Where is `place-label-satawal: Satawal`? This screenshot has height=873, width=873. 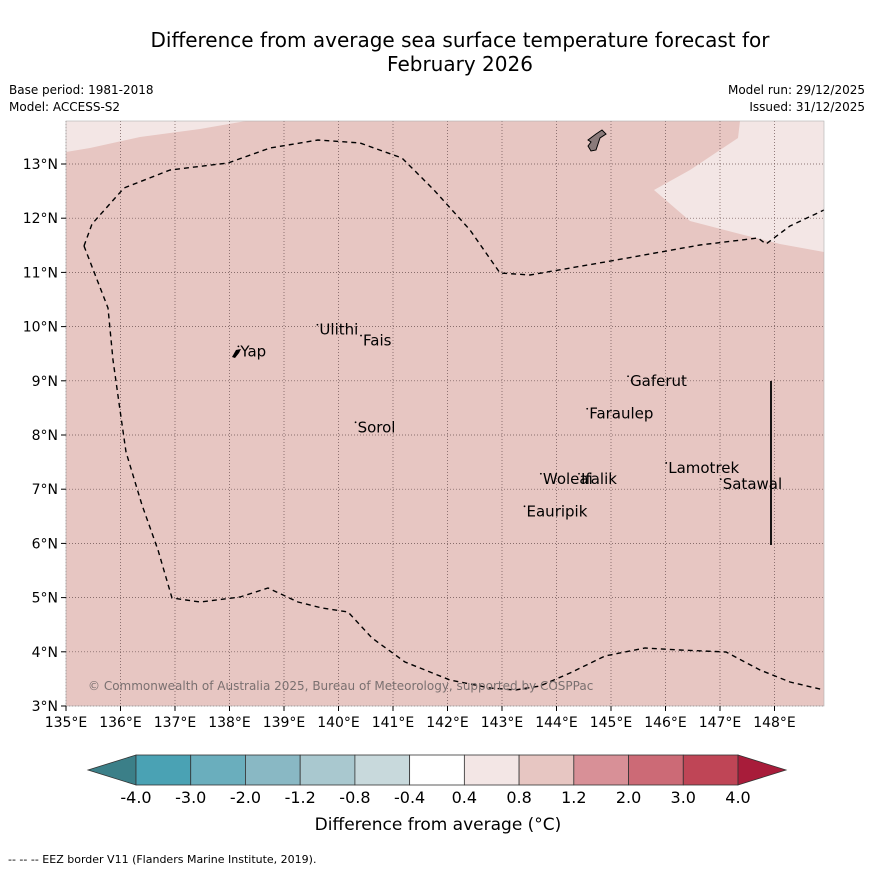
place-label-satawal: Satawal is located at coordinates (752, 484).